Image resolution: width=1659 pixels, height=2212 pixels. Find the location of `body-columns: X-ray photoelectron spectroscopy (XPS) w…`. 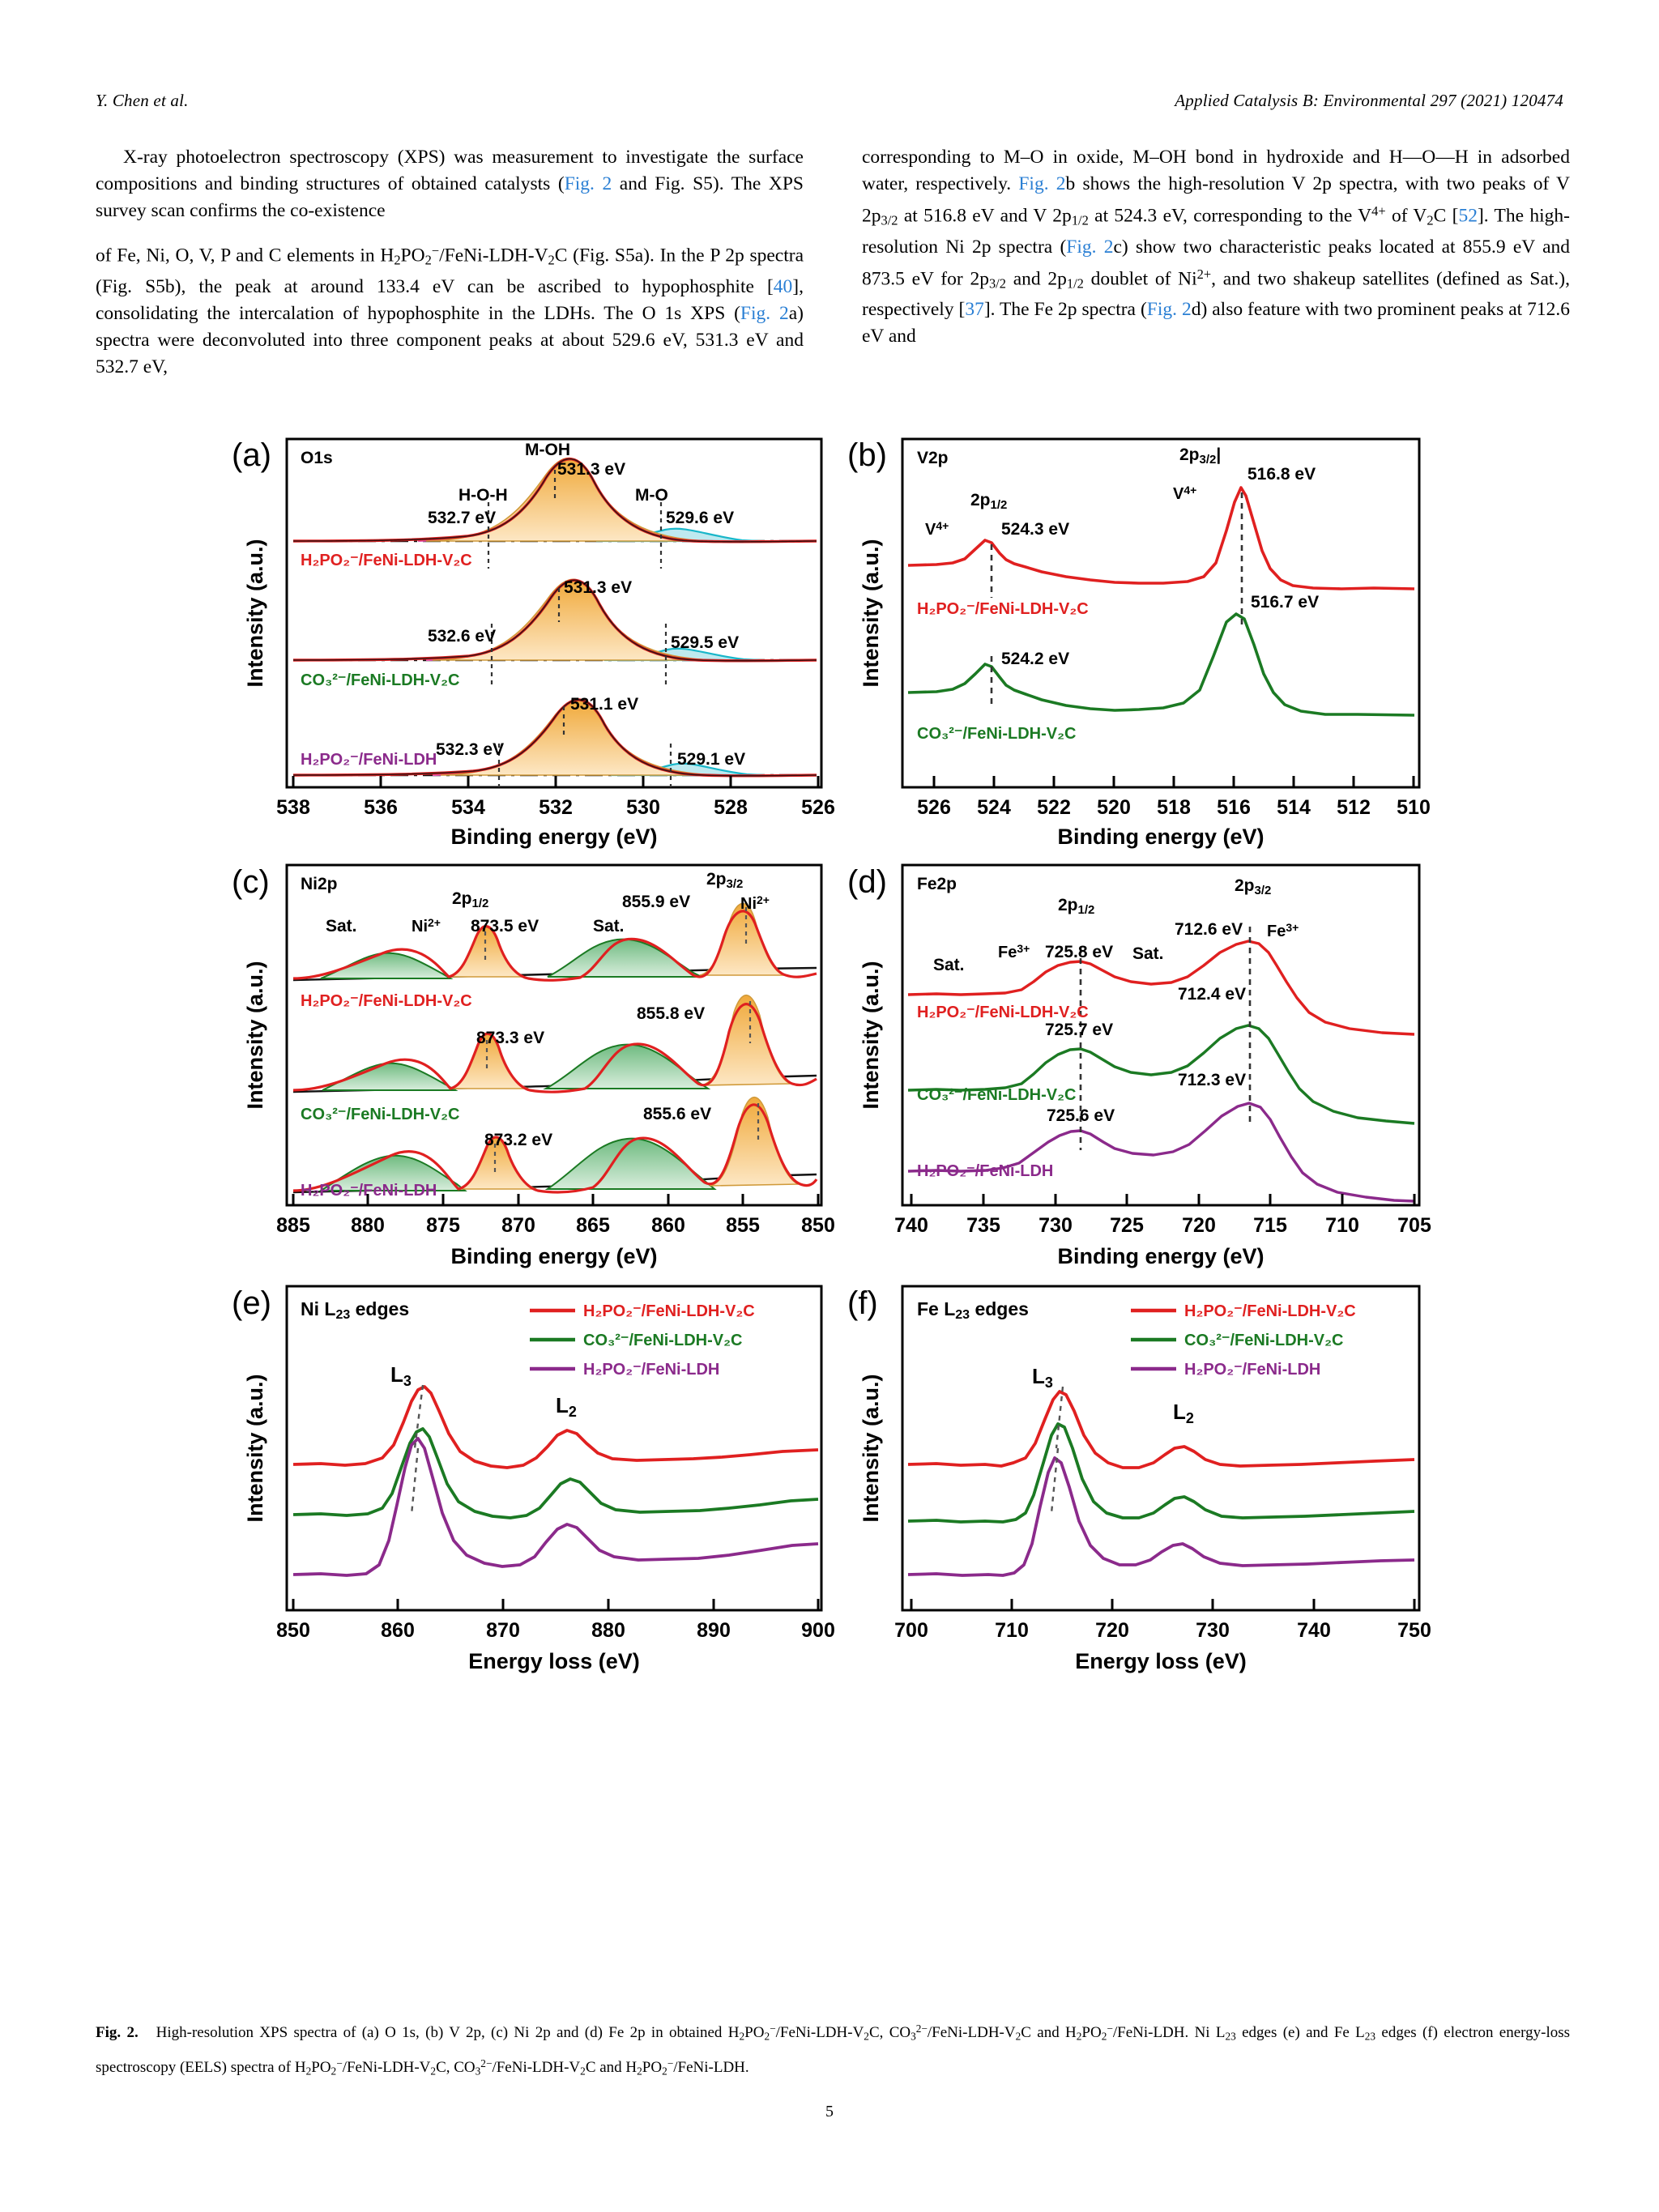

body-columns: X-ray photoelectron spectroscopy (XPS) w… is located at coordinates (833, 262).